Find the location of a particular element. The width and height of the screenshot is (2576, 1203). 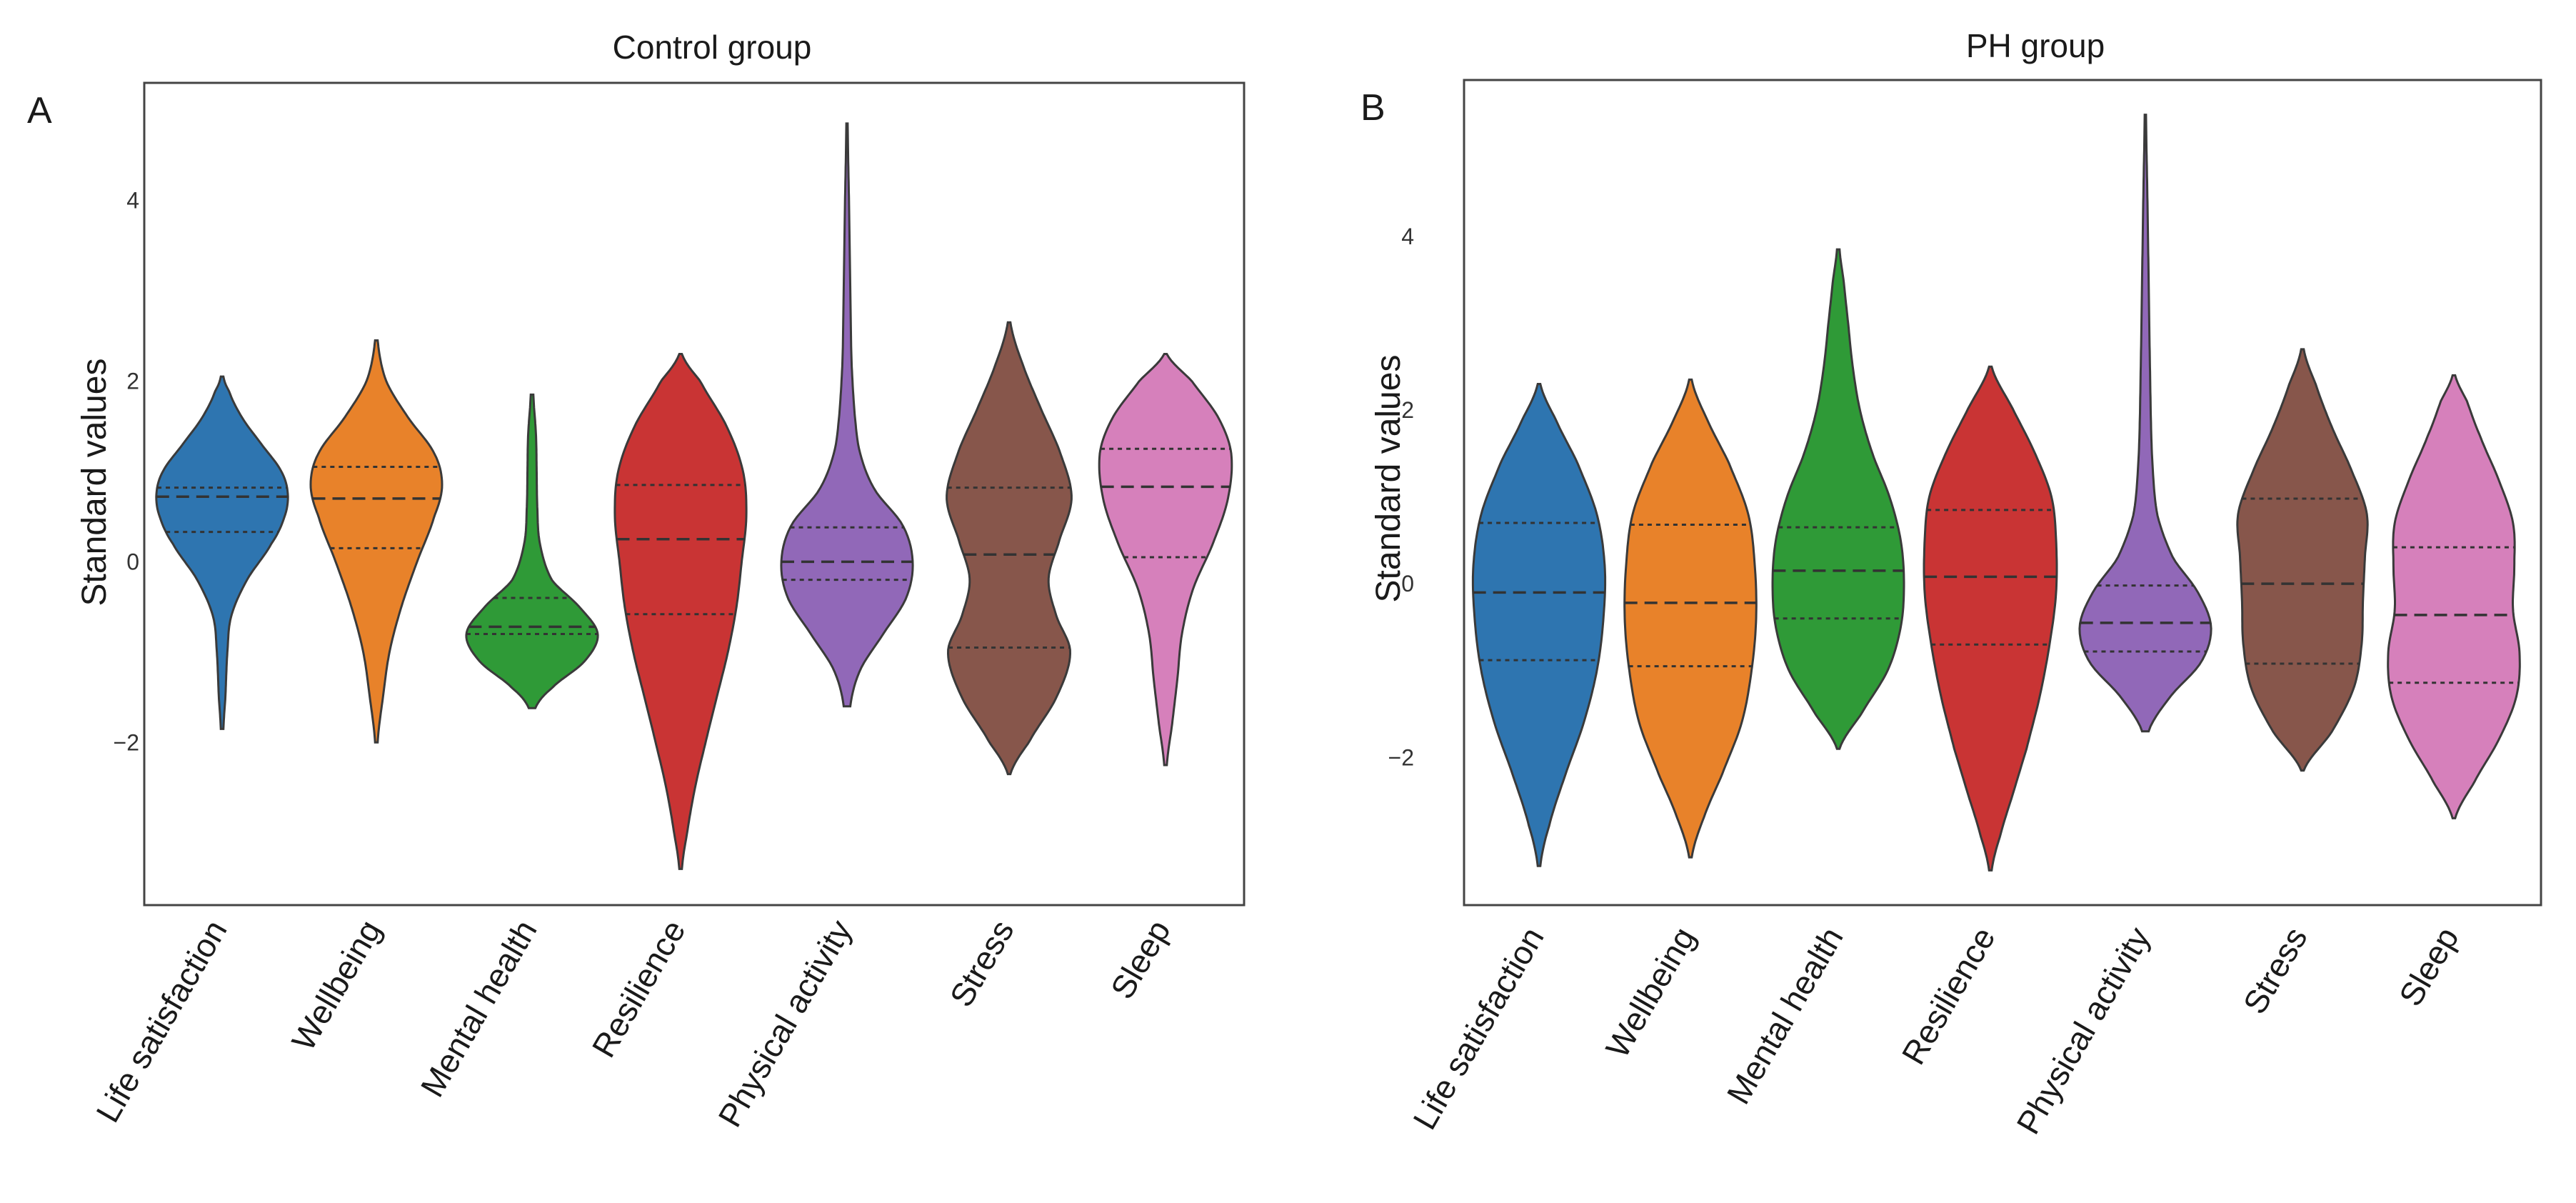

panel-a-category-label-physical-activity: Physical activity is located at coordinates (784, 1023).